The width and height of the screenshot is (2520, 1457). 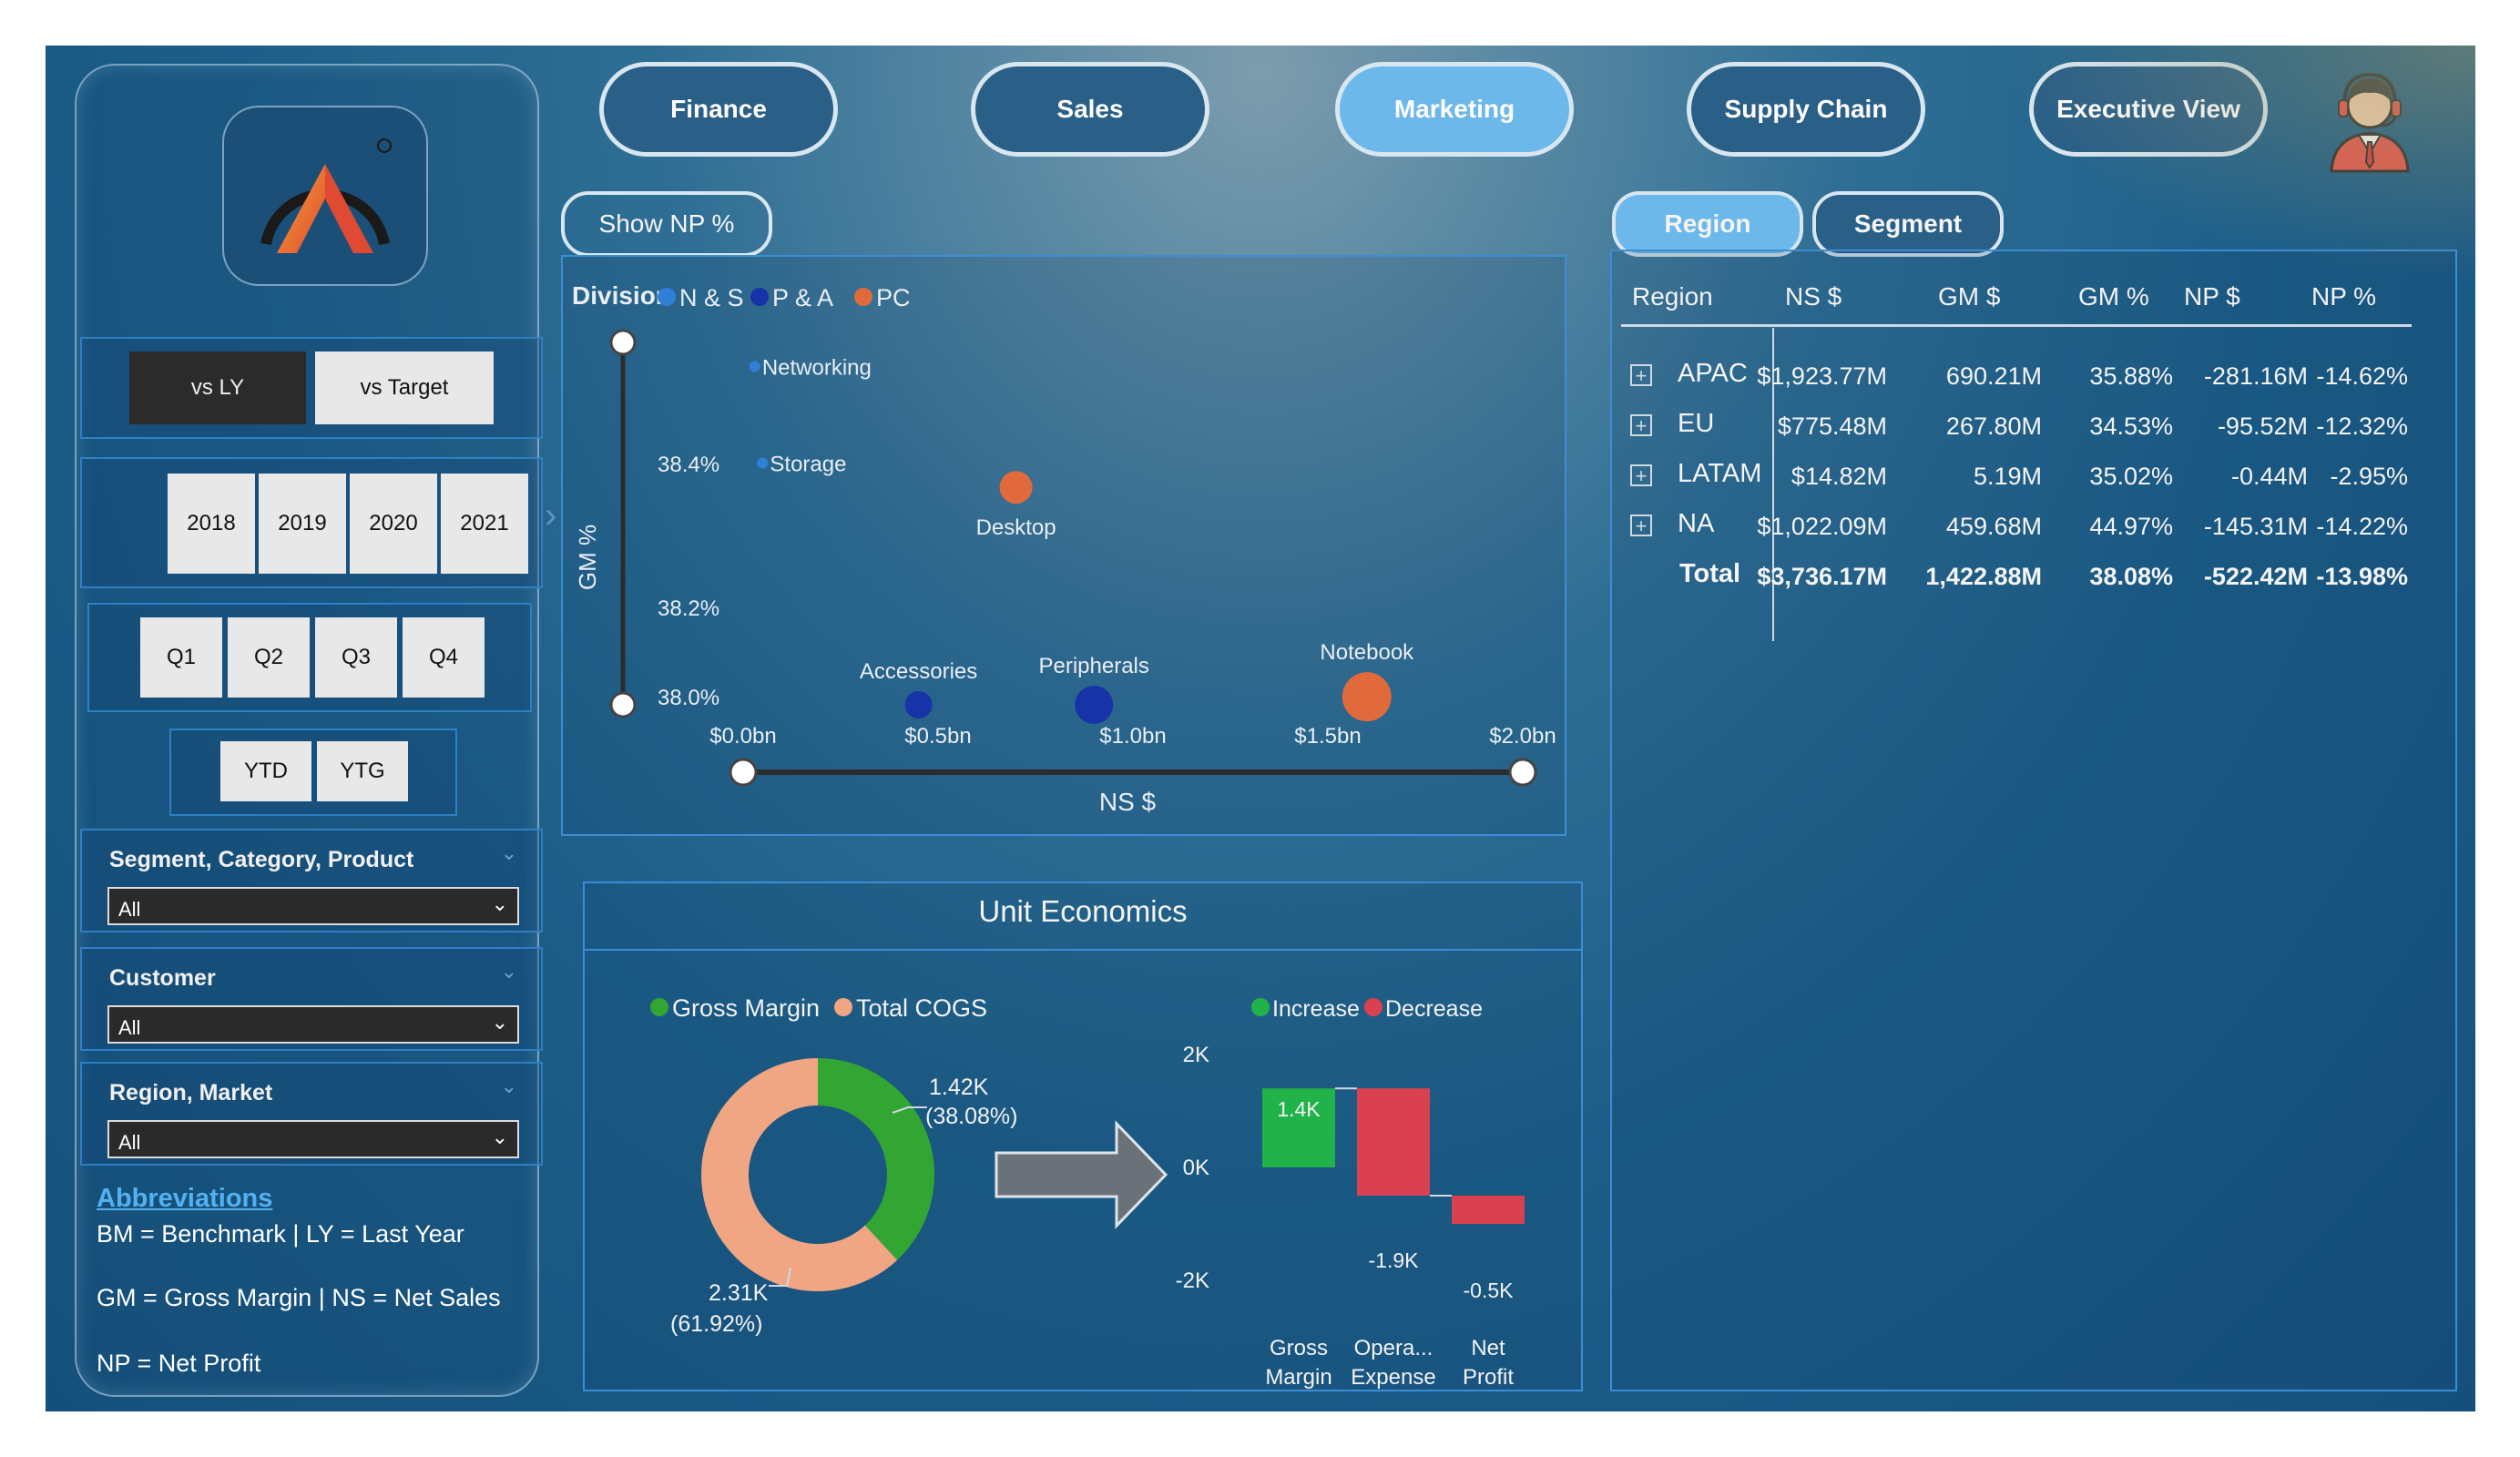 I want to click on row-label: EU, so click(x=1696, y=424).